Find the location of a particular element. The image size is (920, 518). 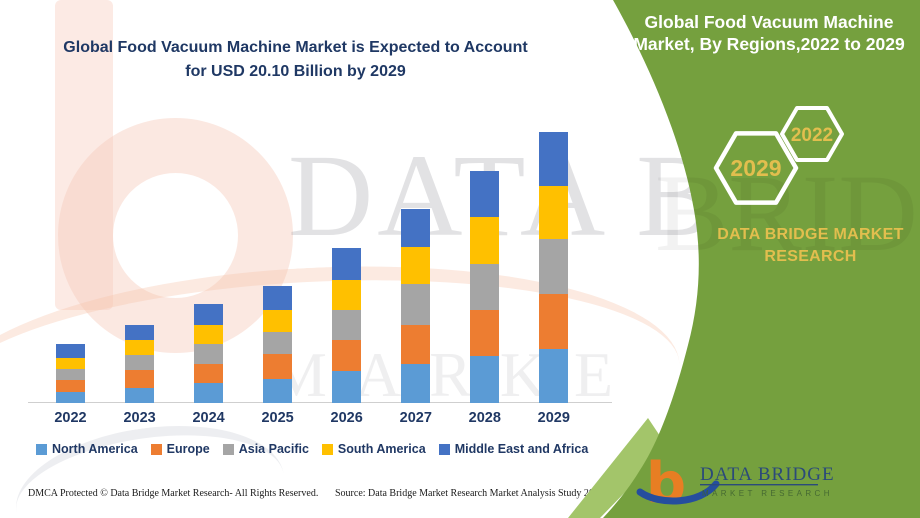

legend-item-europe: Europe is located at coordinates (180, 449).